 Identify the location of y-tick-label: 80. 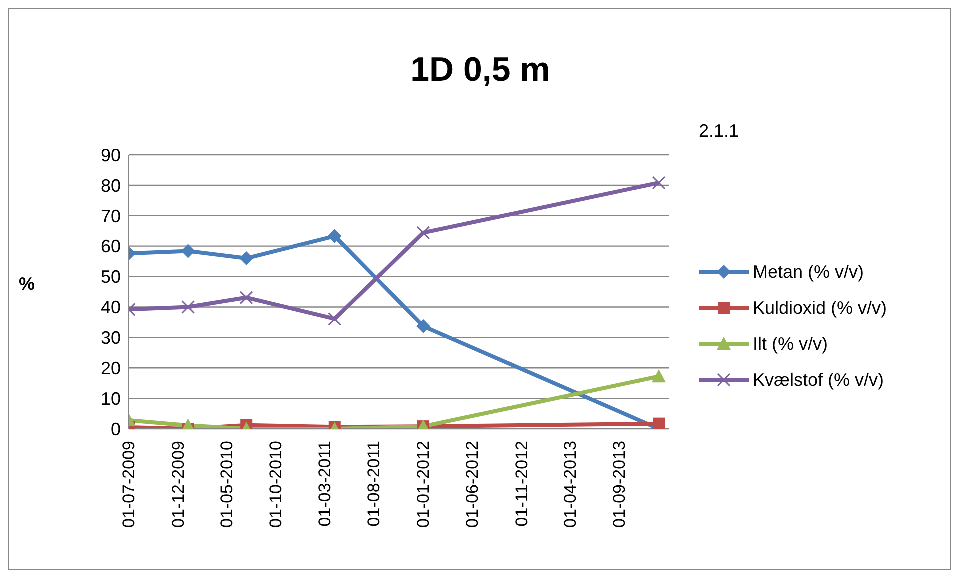
(110, 186).